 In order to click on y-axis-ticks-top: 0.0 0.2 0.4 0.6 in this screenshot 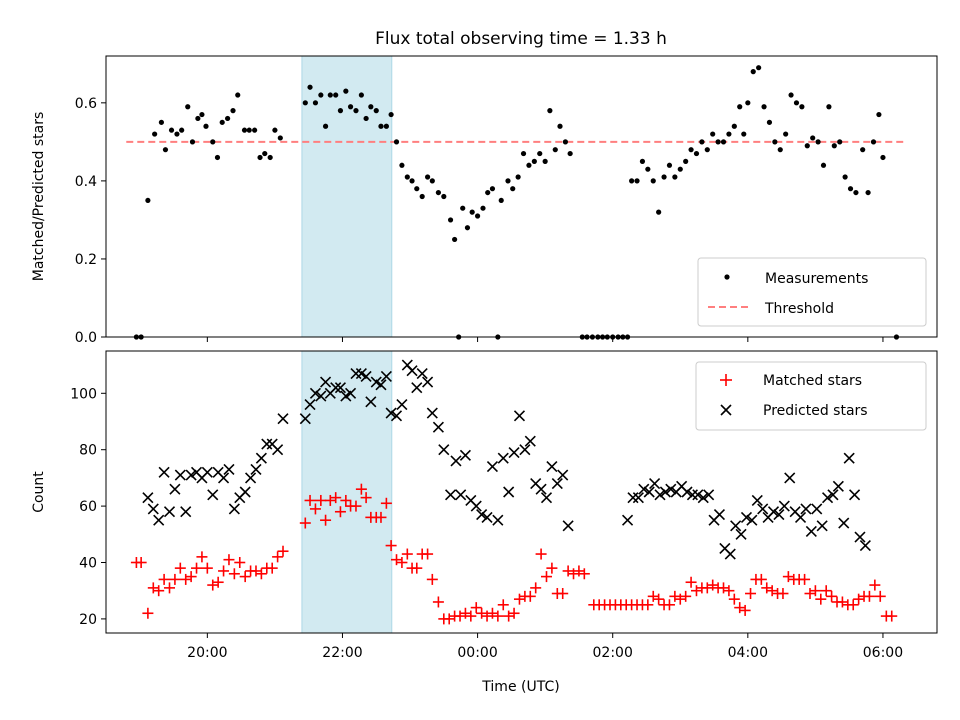, I will do `click(90, 221)`.